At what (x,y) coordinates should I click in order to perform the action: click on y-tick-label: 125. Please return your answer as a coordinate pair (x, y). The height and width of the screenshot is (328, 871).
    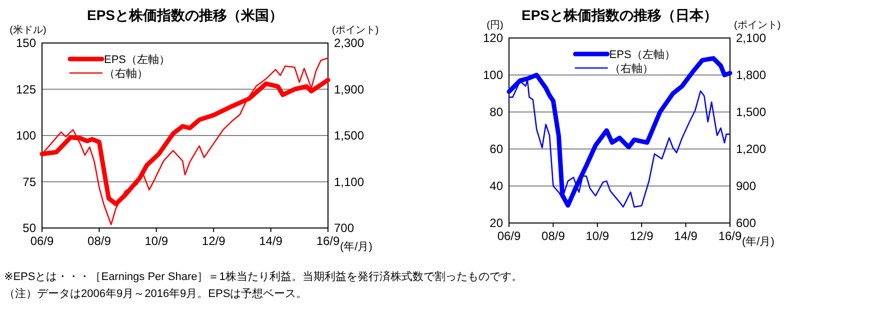
    Looking at the image, I should click on (26, 89).